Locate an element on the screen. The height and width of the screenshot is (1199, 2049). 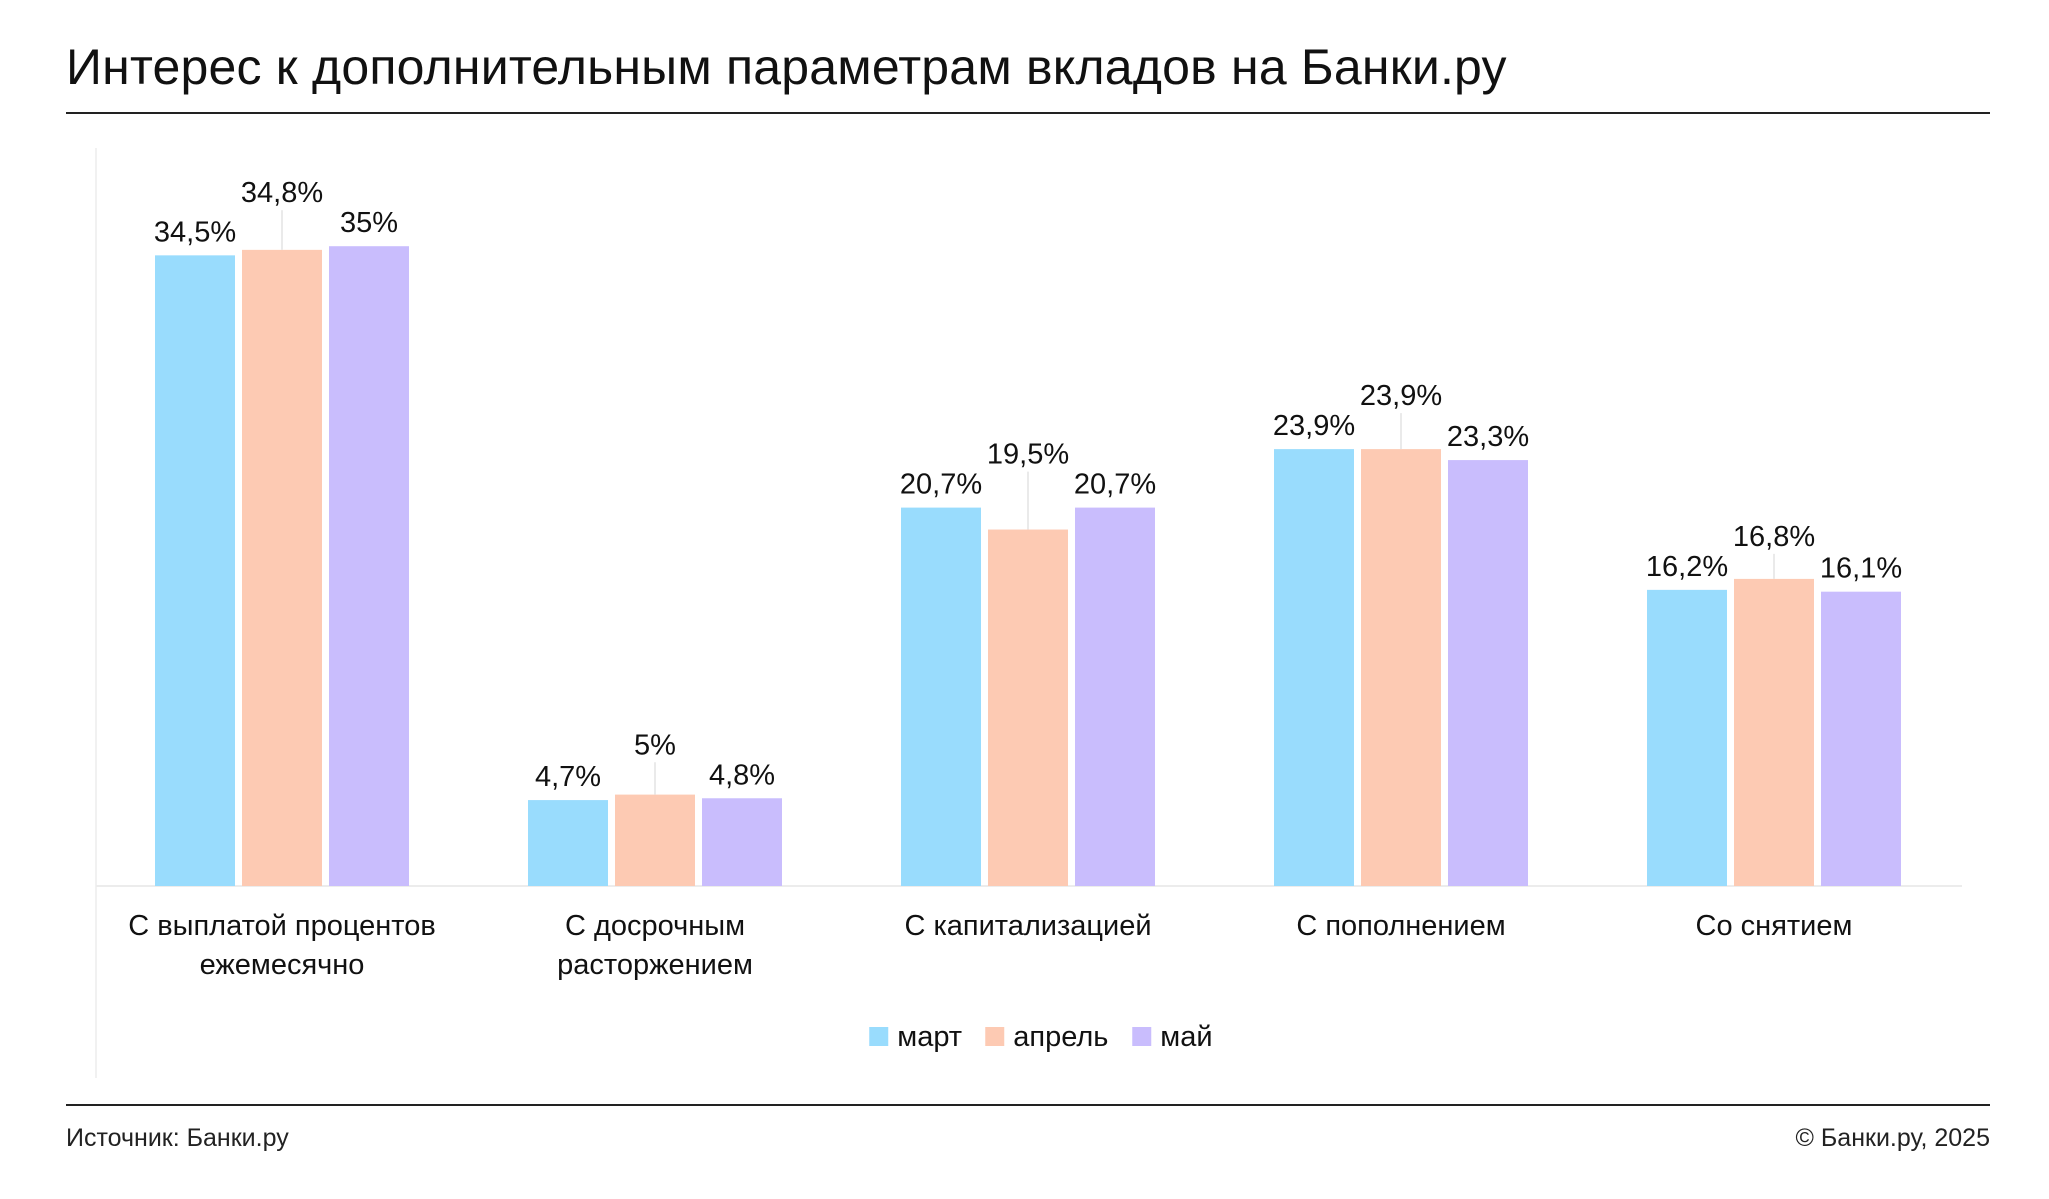
x-tick-label-1: С выплатой процентов is located at coordinates (282, 926).